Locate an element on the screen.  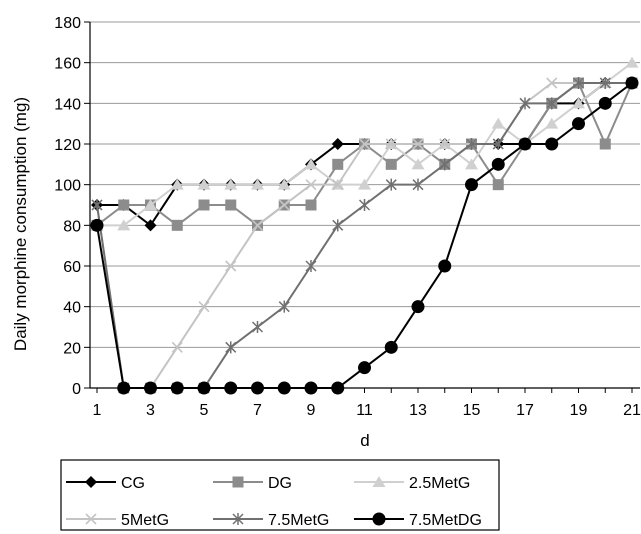
legend-marker-2.5MetG is located at coordinates (379, 481).